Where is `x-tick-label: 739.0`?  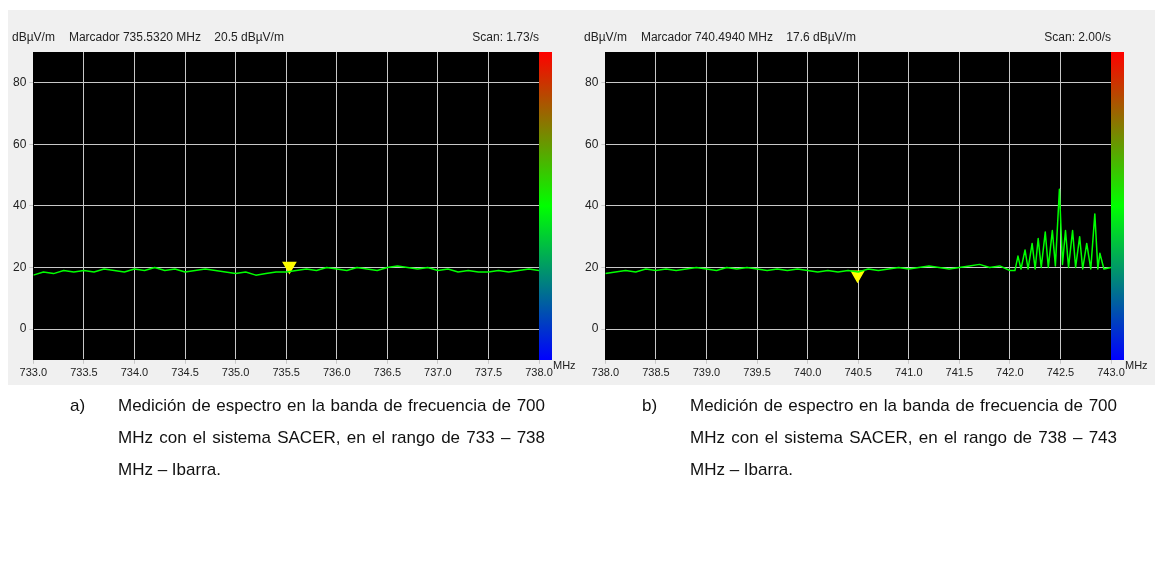
x-tick-label: 739.0 is located at coordinates (706, 372).